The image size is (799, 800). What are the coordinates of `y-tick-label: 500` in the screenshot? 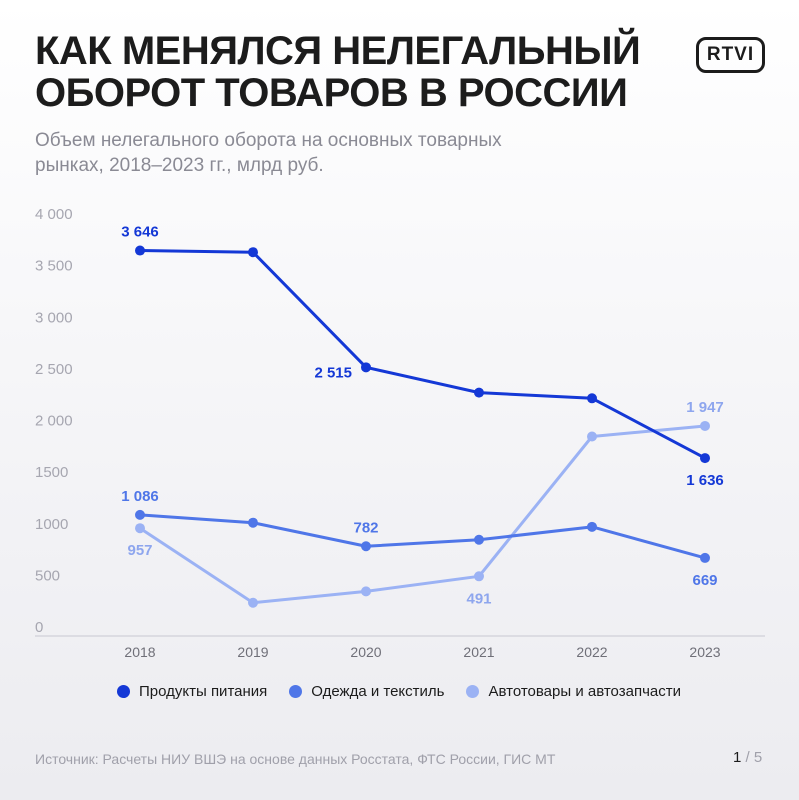 It's located at (47, 575).